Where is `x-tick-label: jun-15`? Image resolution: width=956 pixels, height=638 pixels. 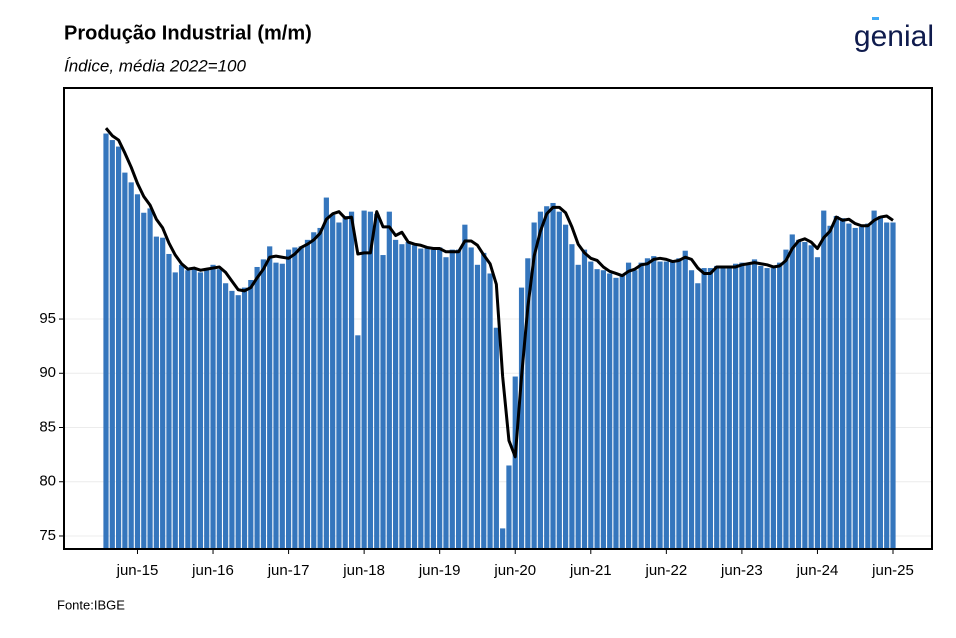
x-tick-label: jun-15 is located at coordinates (137, 570).